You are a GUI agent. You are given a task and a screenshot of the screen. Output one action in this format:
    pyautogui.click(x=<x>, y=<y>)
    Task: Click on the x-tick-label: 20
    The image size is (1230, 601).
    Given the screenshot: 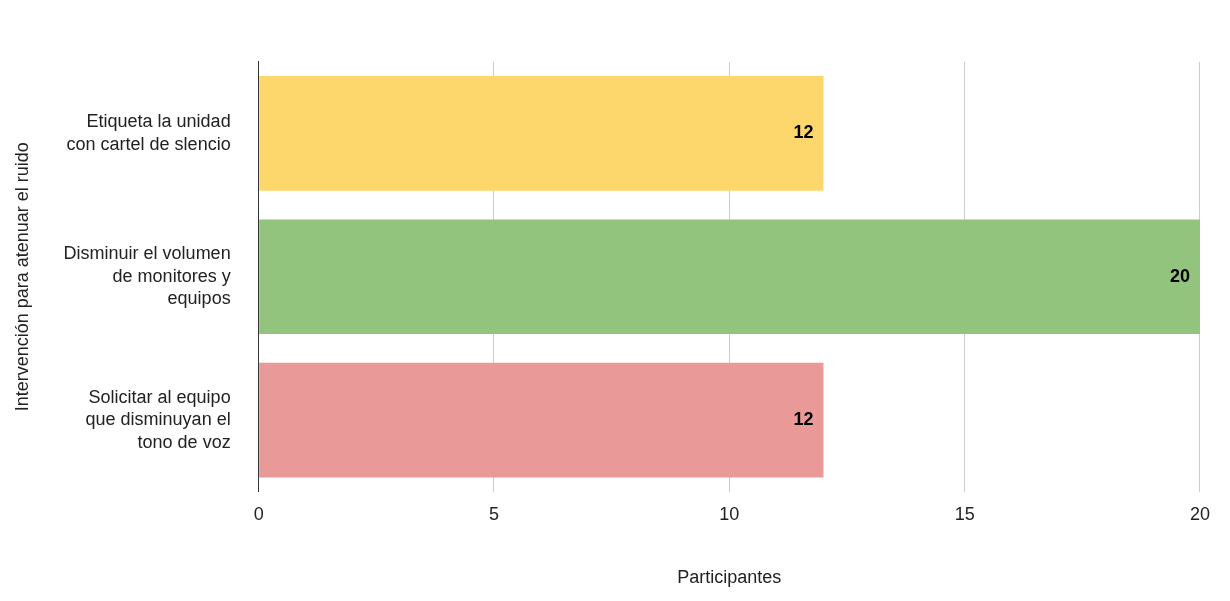 What is the action you would take?
    pyautogui.click(x=1199, y=513)
    